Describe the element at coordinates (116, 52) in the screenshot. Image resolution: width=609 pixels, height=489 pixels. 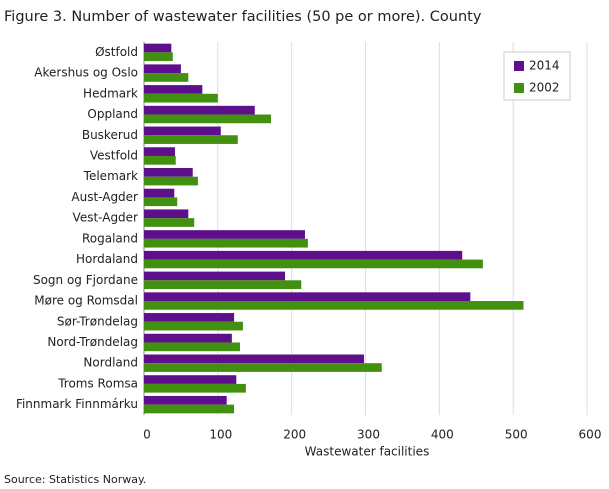
I see `y-tick-label: Østfold` at that location.